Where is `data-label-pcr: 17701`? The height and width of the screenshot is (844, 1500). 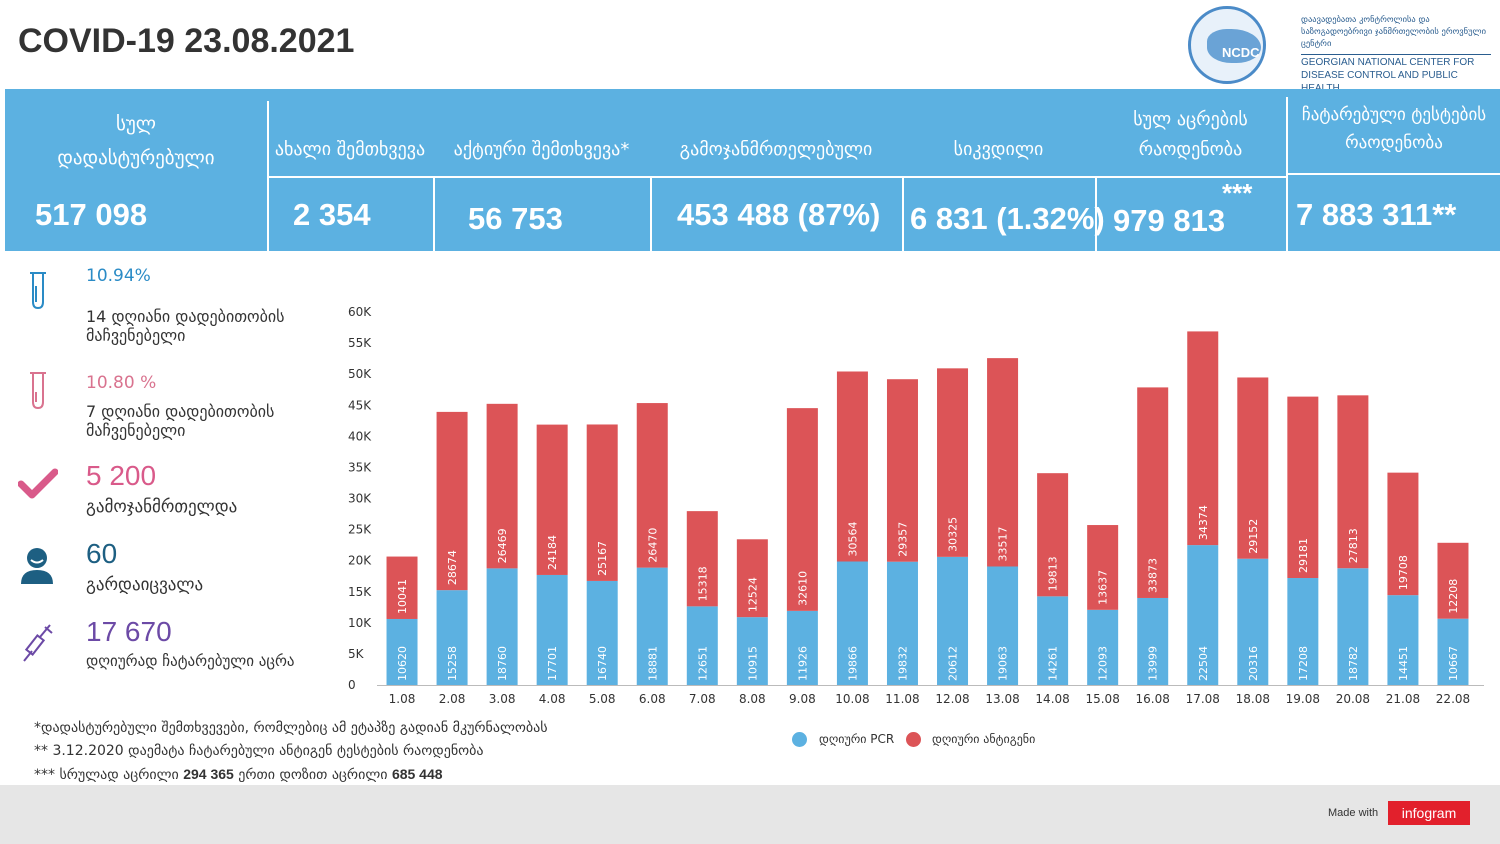
data-label-pcr: 17701 is located at coordinates (552, 663).